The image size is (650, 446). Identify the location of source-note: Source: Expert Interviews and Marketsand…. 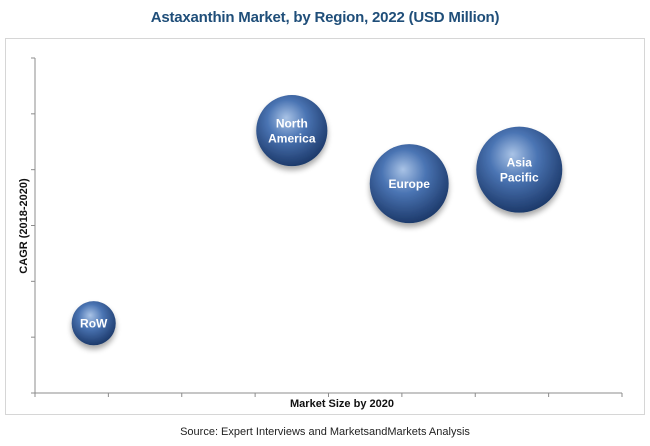
(325, 432).